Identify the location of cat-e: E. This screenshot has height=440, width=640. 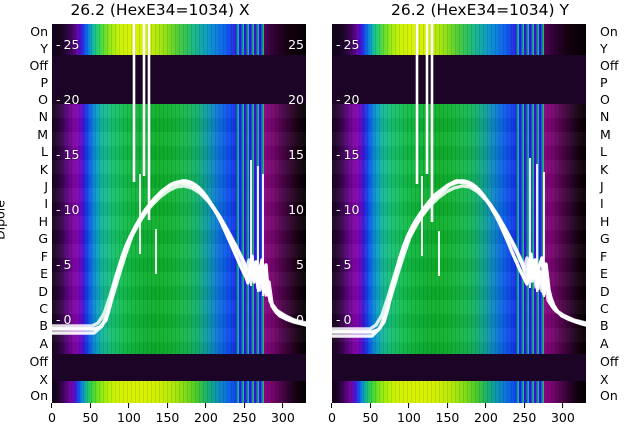
(44, 273).